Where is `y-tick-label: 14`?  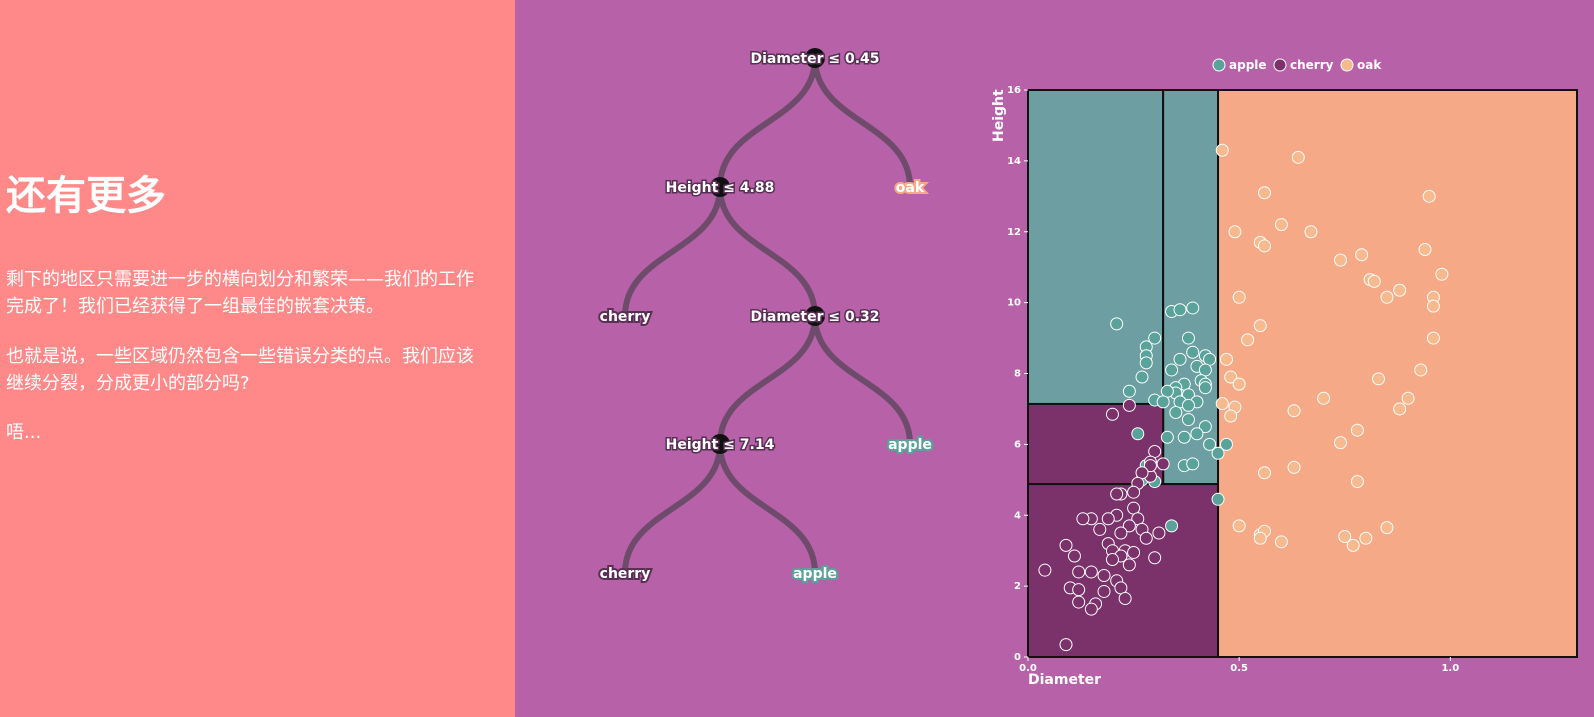
y-tick-label: 14 is located at coordinates (1014, 161).